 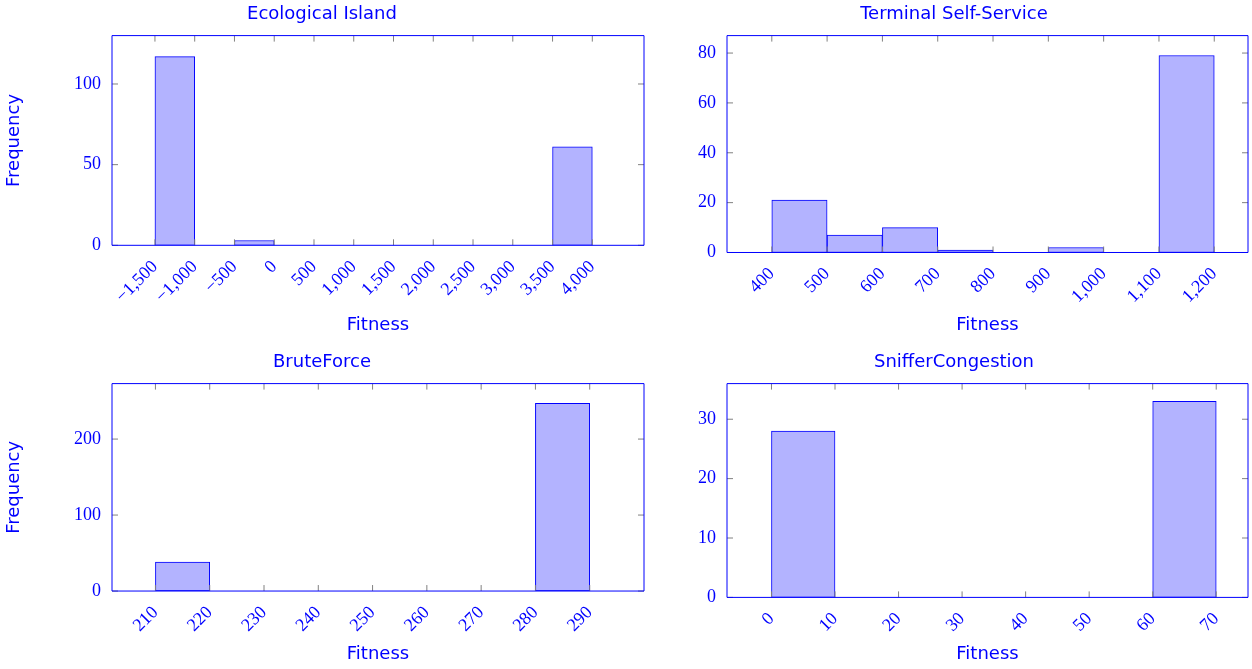 I want to click on y-tick-label: 40, so click(x=707, y=151).